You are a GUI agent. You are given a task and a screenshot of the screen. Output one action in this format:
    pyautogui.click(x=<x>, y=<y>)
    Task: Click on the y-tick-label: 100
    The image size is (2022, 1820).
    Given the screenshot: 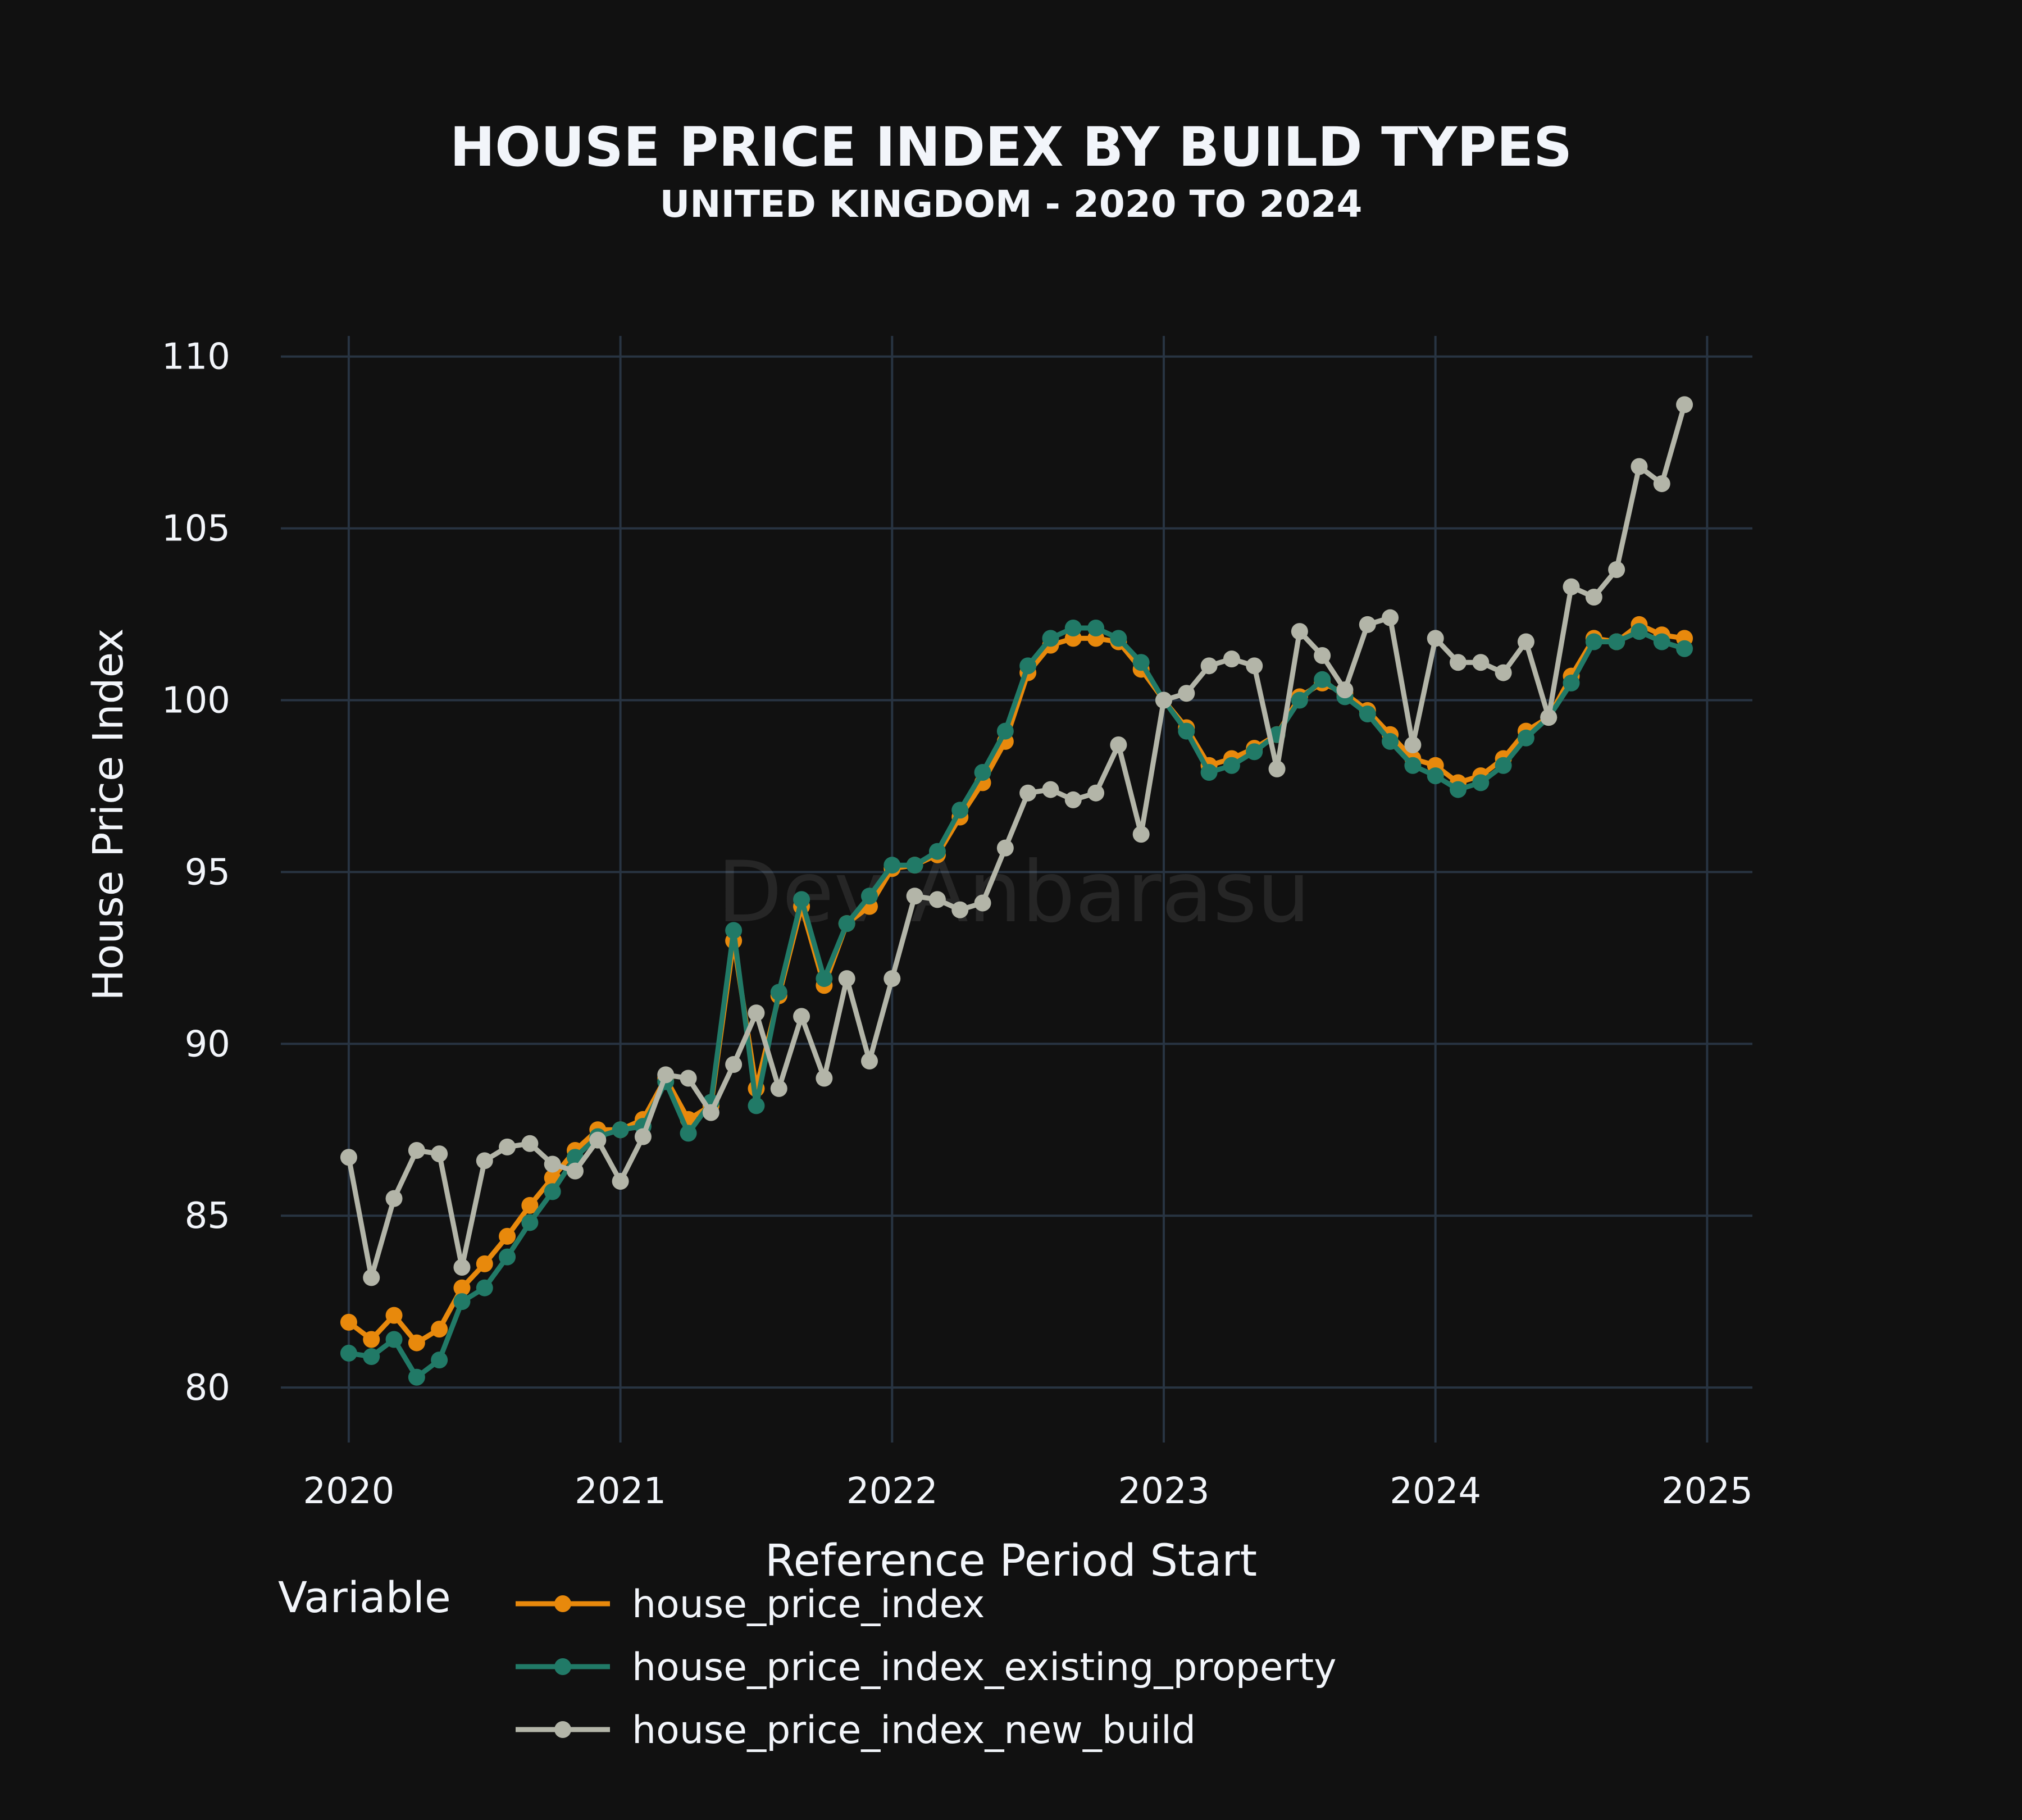 What is the action you would take?
    pyautogui.click(x=196, y=701)
    